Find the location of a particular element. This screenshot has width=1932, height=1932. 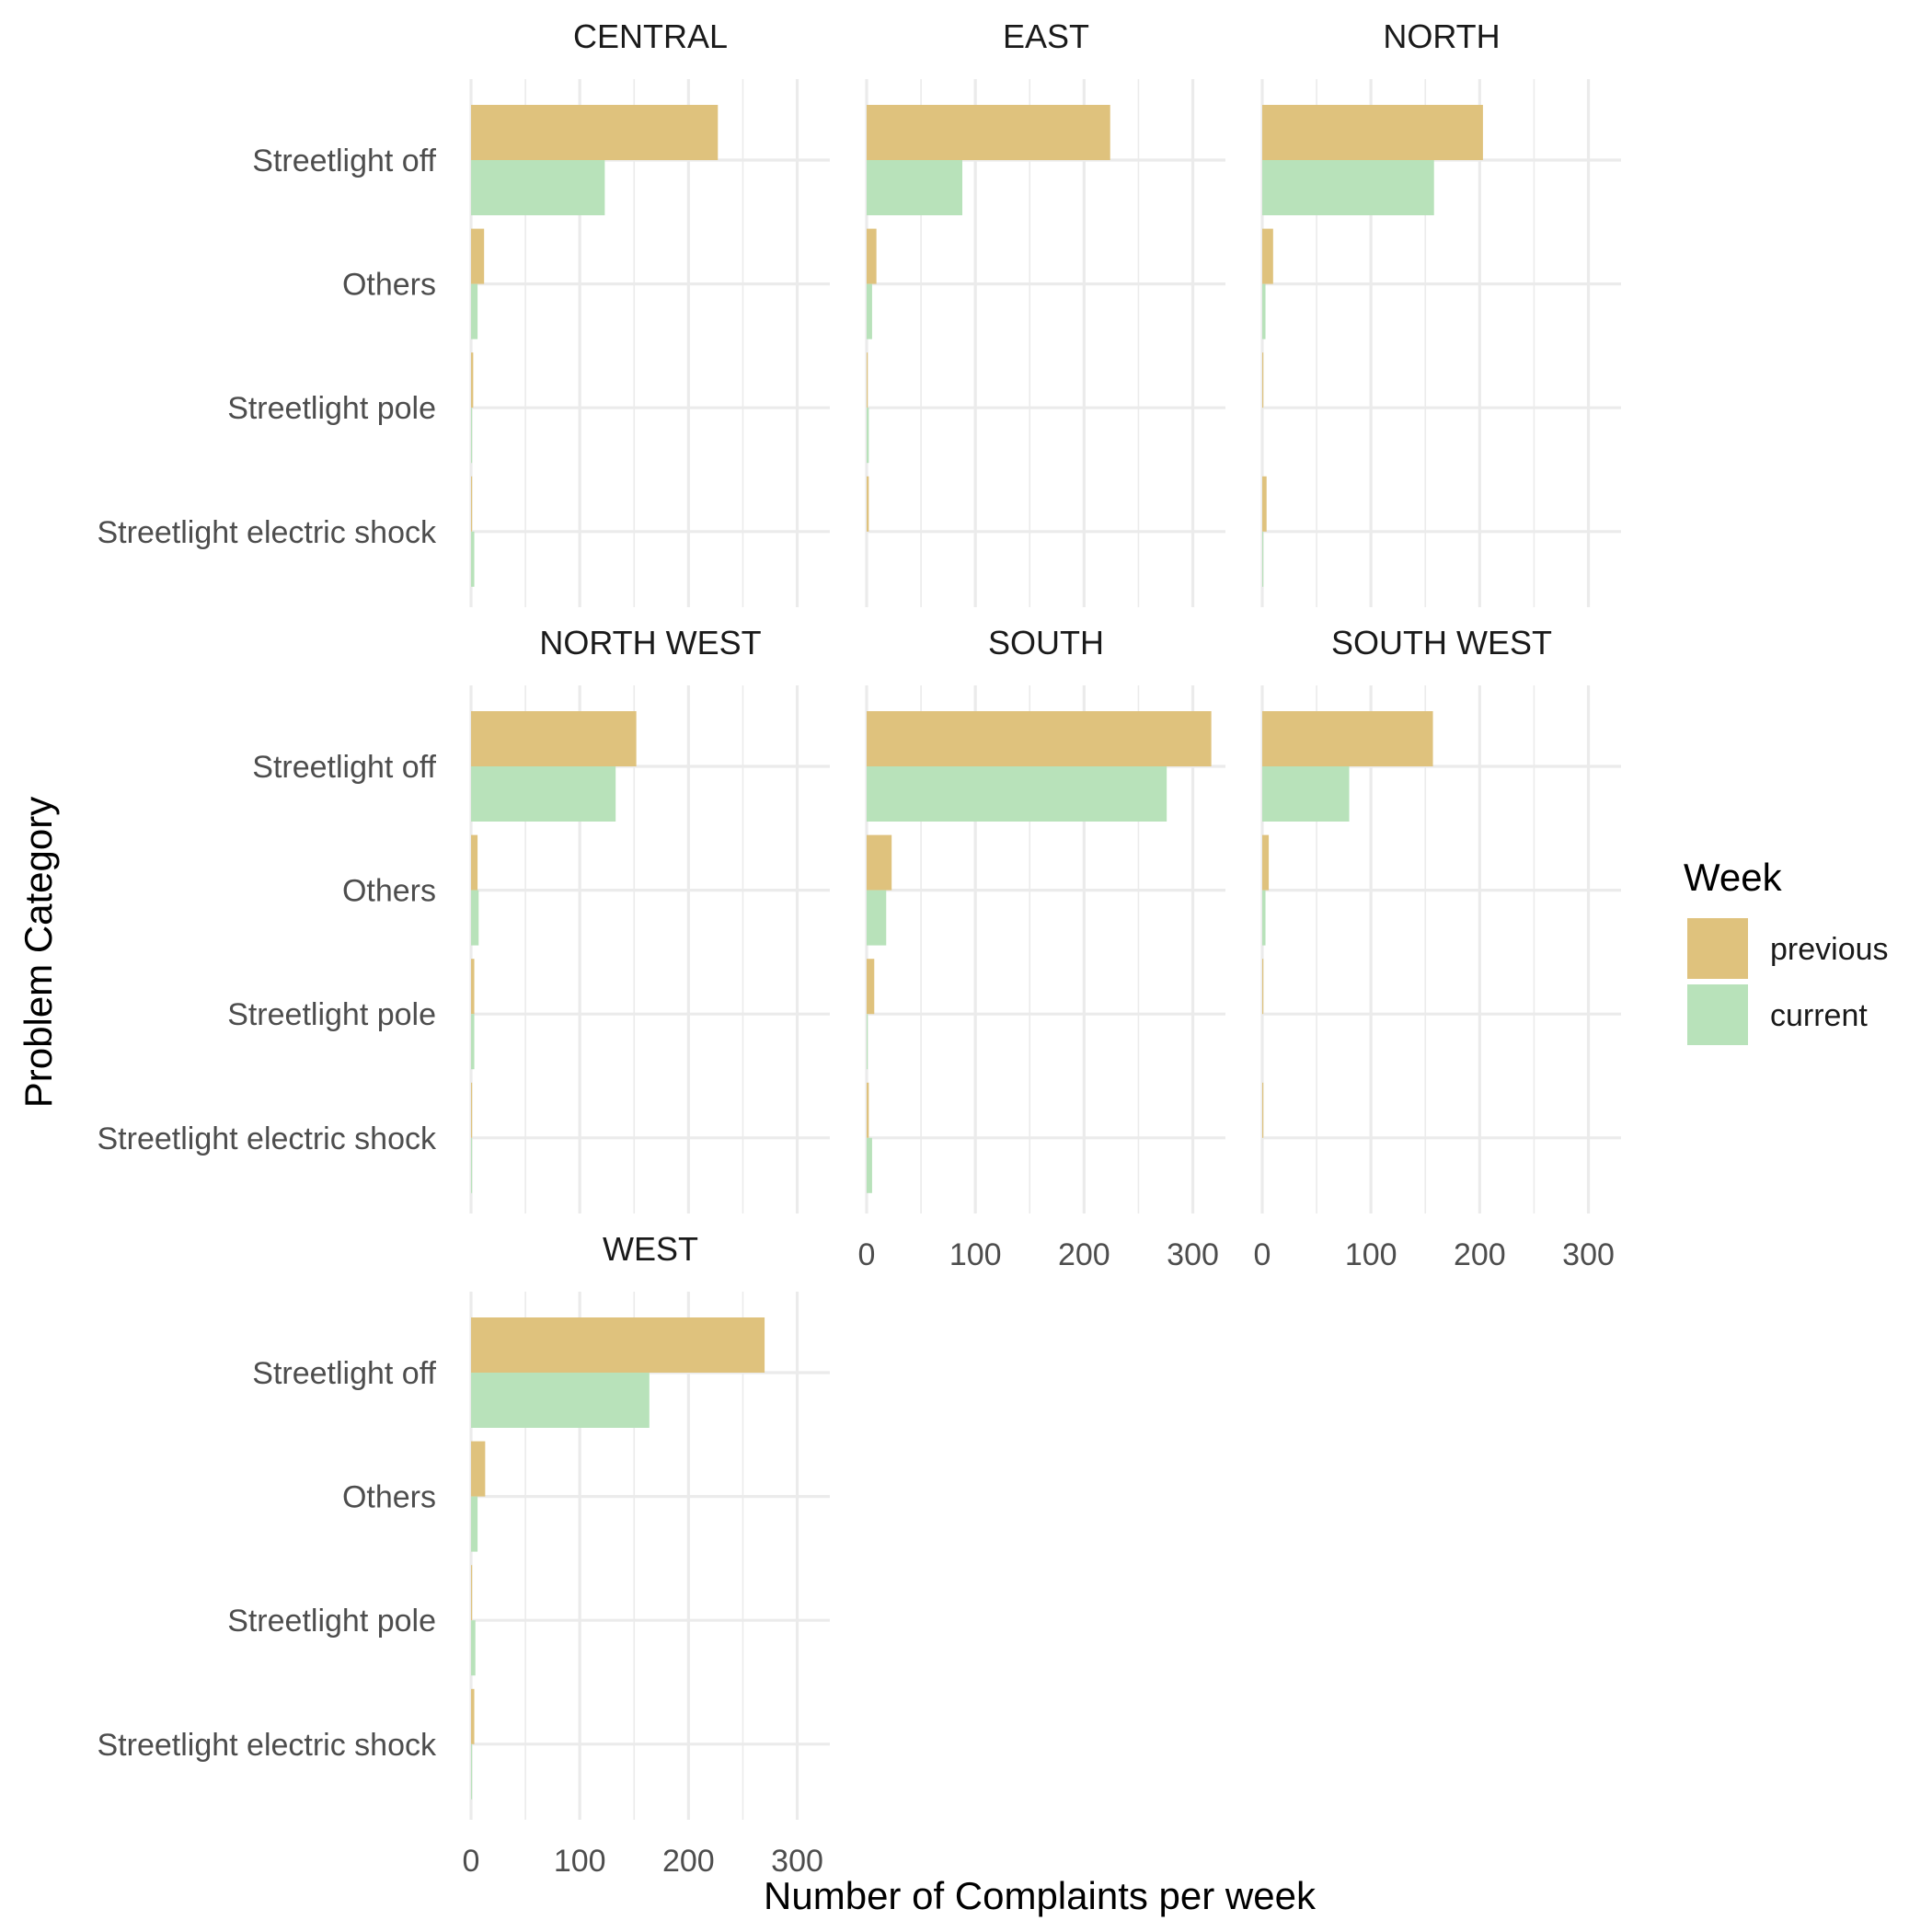

legend-key-current is located at coordinates (1717, 1014).